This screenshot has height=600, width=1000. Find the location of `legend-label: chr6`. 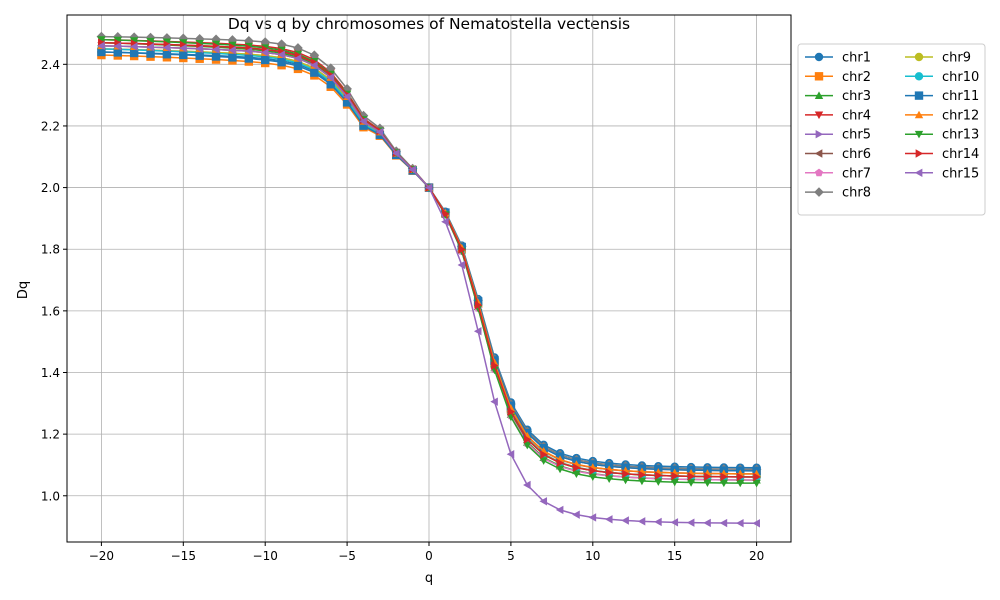

legend-label: chr6 is located at coordinates (856, 154).